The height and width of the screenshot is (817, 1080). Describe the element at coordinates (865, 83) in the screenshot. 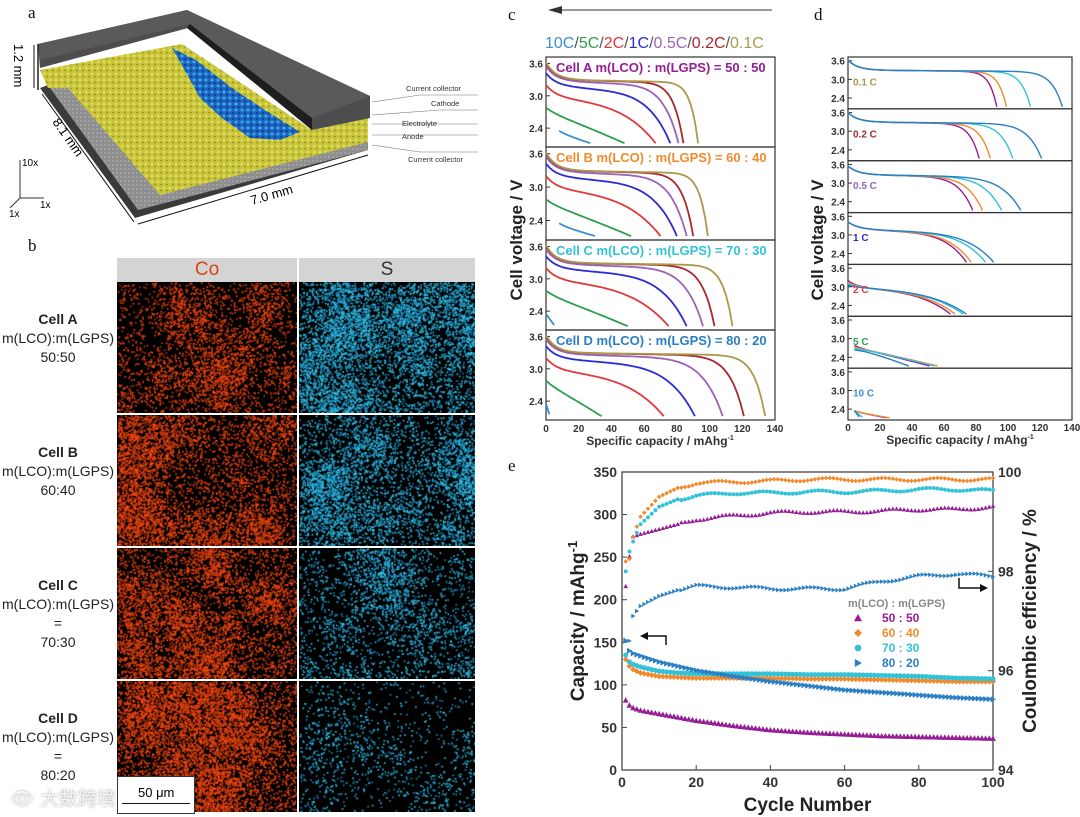

I see `rate-label: 0.1 C` at that location.